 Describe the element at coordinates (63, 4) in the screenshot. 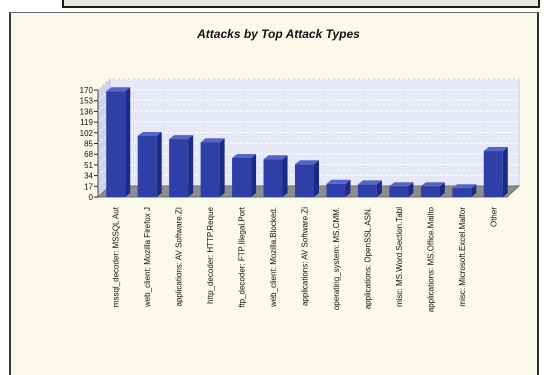

I see `frame-edge-left` at that location.